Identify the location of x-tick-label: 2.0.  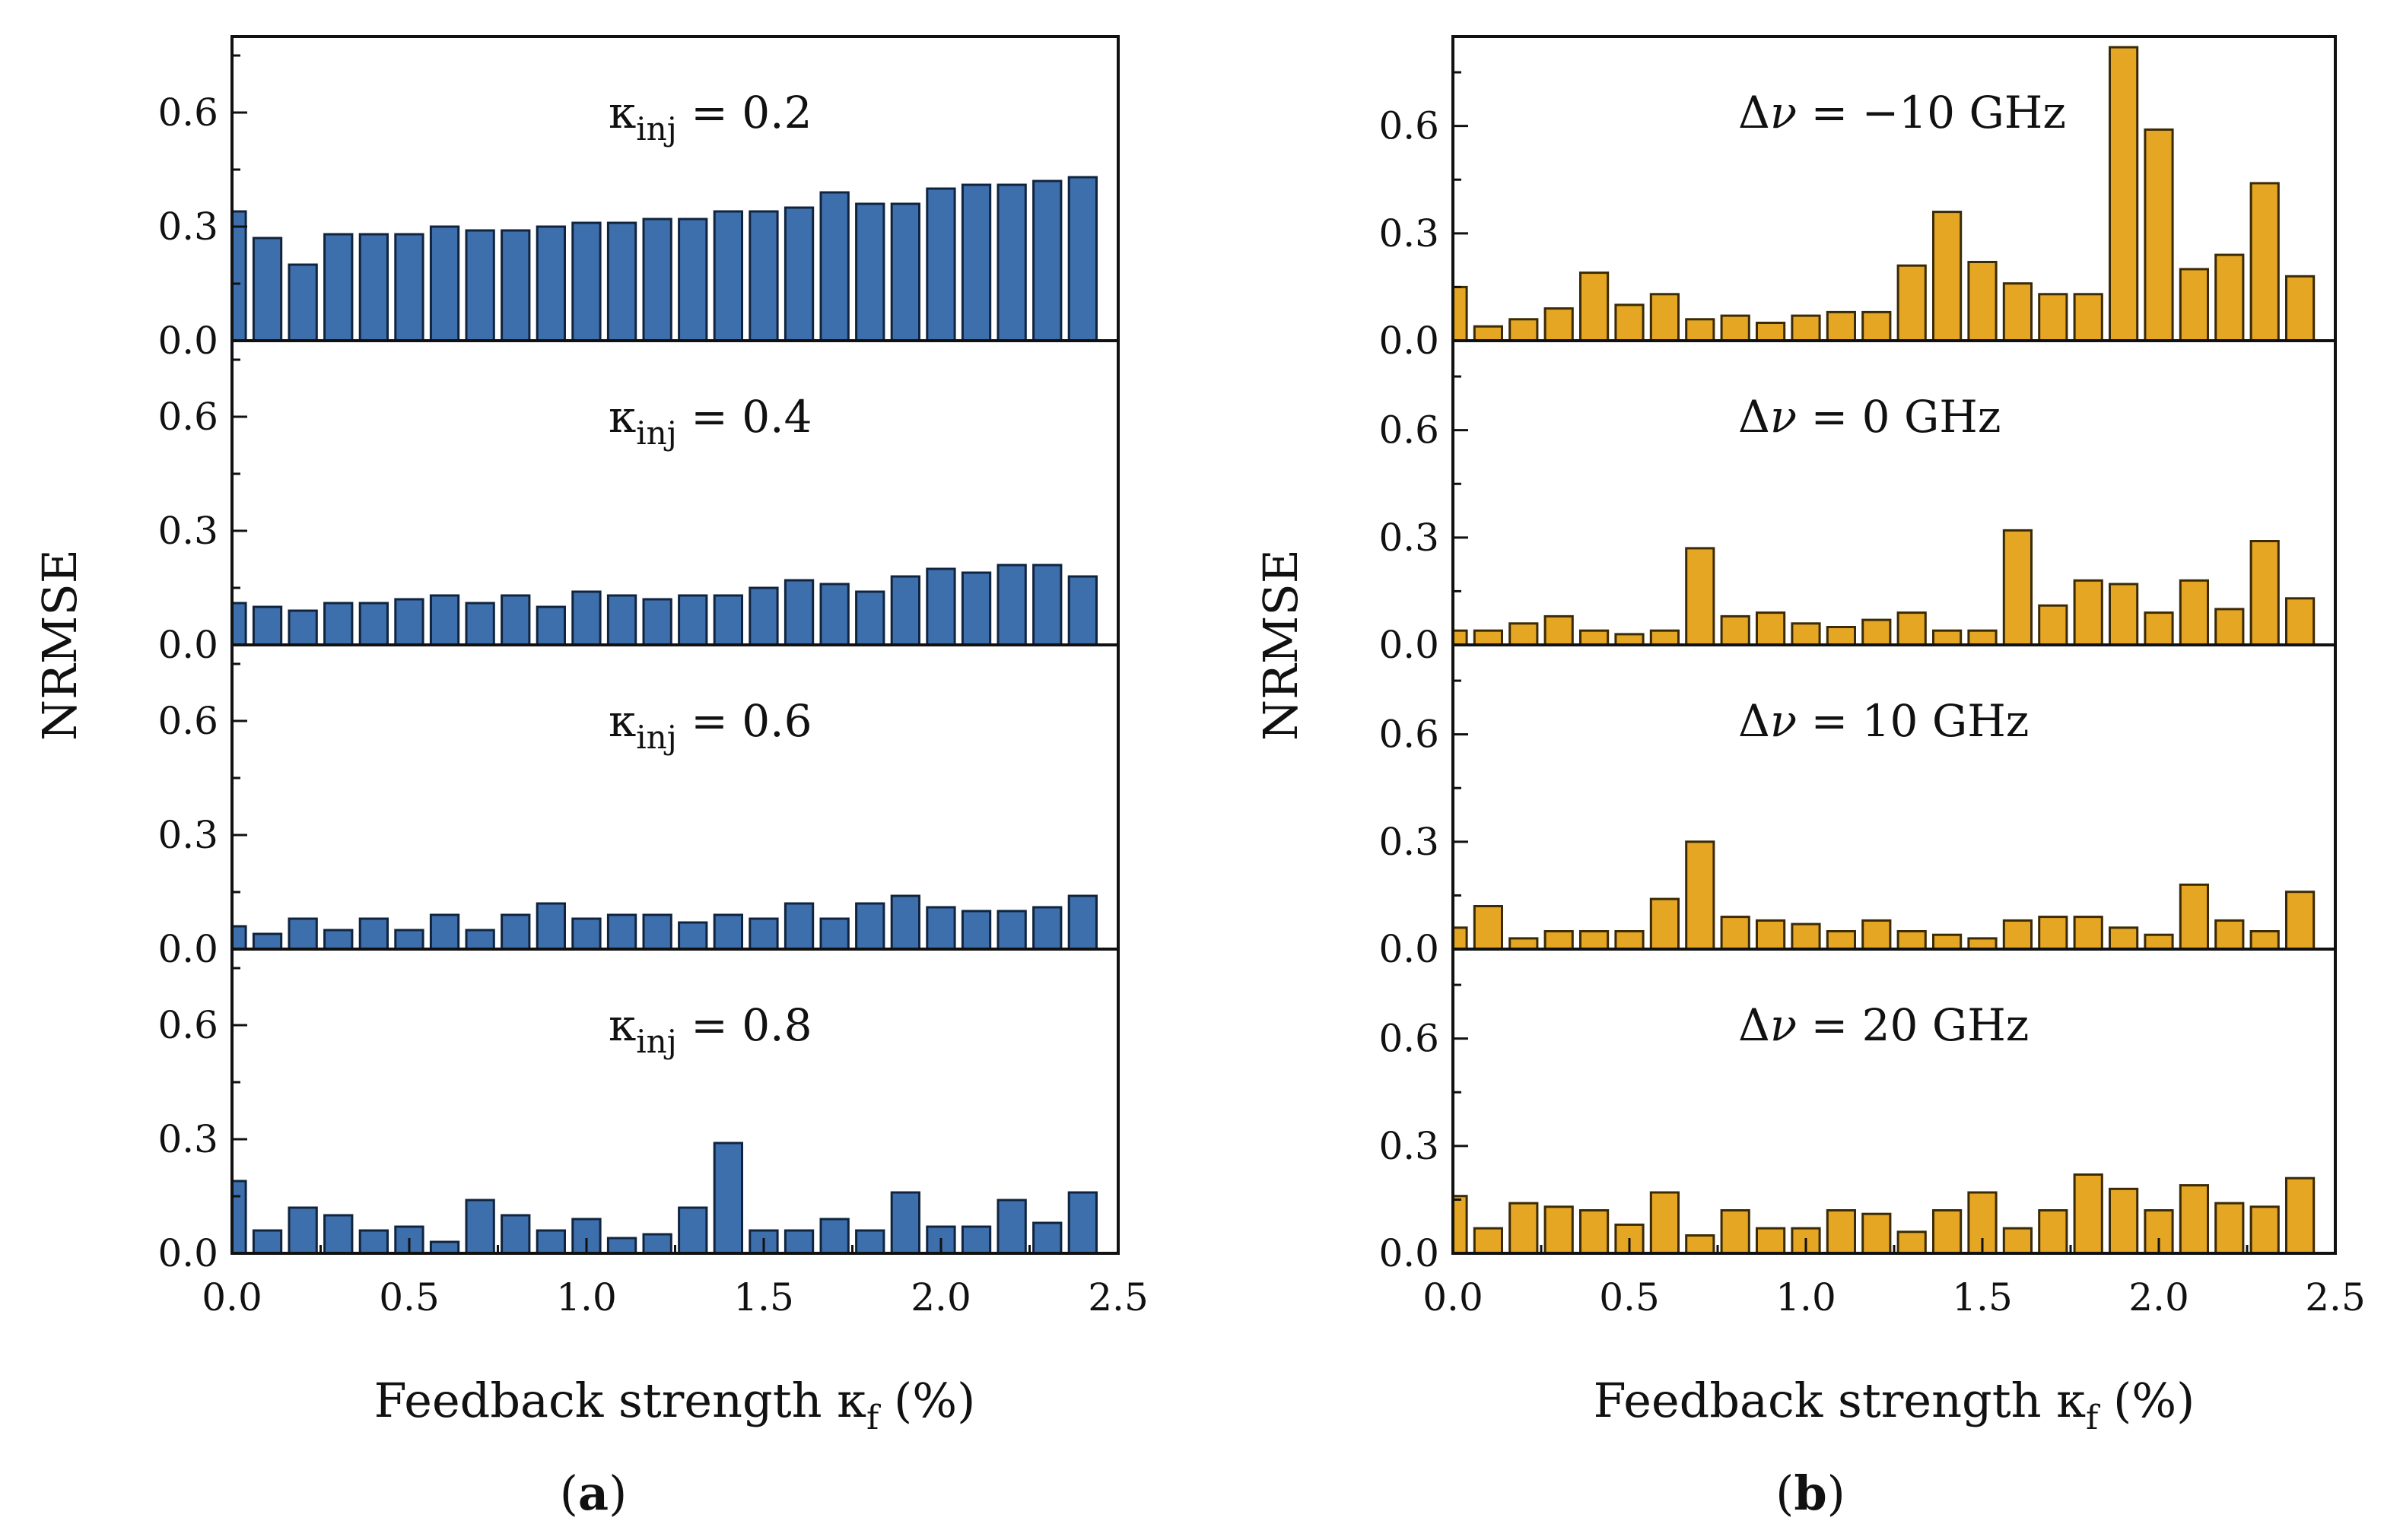
(2158, 1297).